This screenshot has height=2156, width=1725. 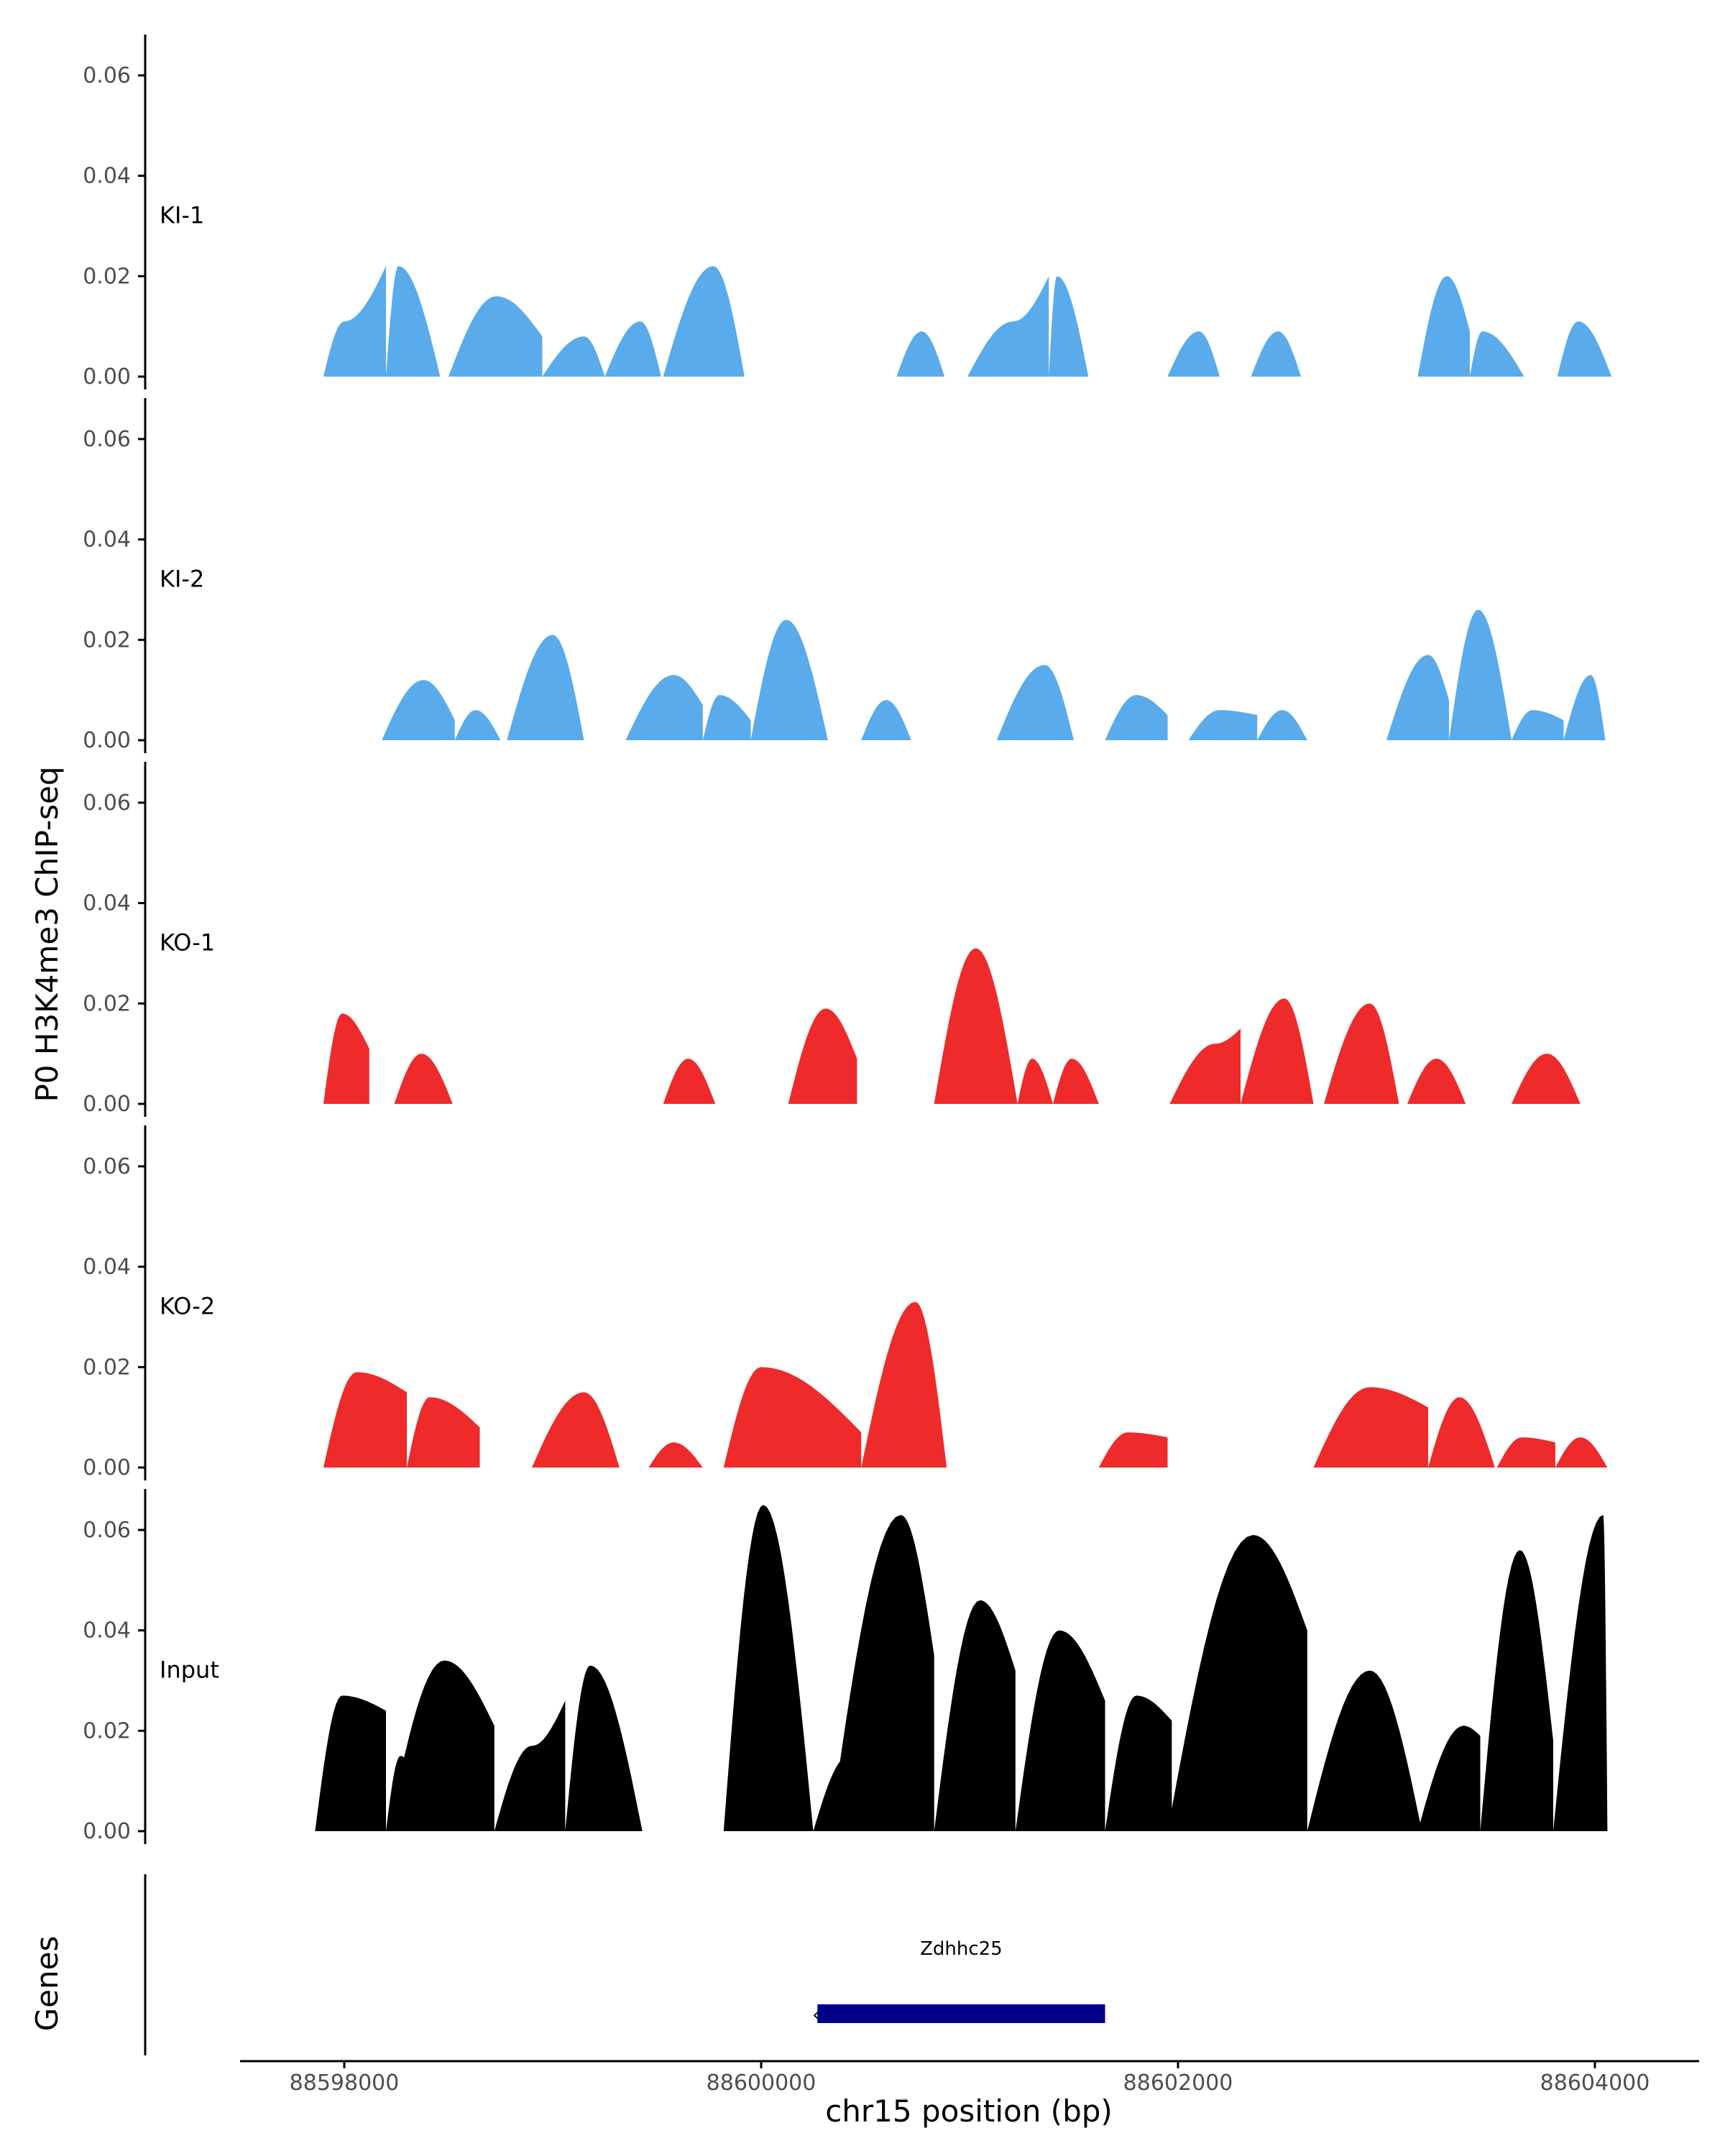 I want to click on x-axis: 88598000 88600000 88602000 88604000, so click(x=969, y=2078).